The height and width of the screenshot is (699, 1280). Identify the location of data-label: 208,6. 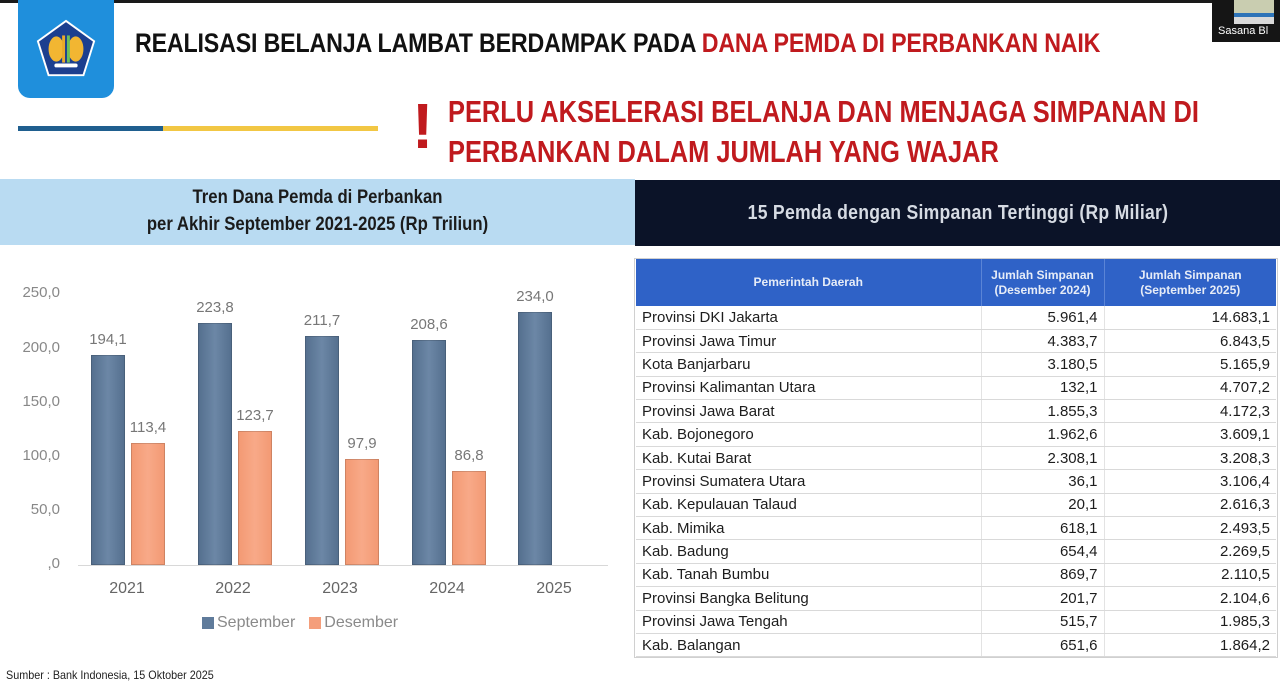
(429, 324).